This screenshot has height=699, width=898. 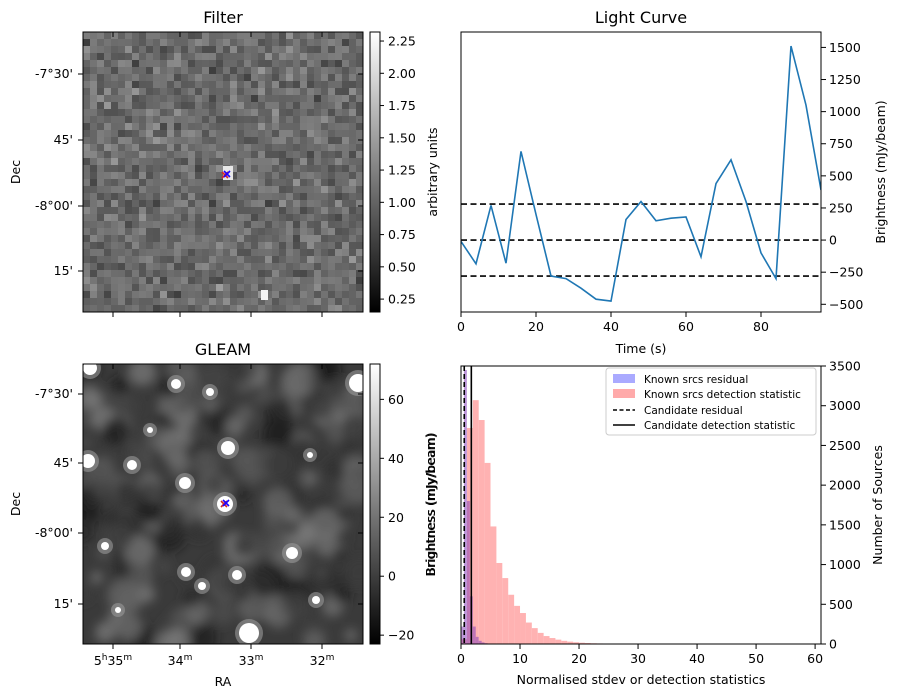 What do you see at coordinates (402, 73) in the screenshot?
I see `colorbar-tick-label: 2.00` at bounding box center [402, 73].